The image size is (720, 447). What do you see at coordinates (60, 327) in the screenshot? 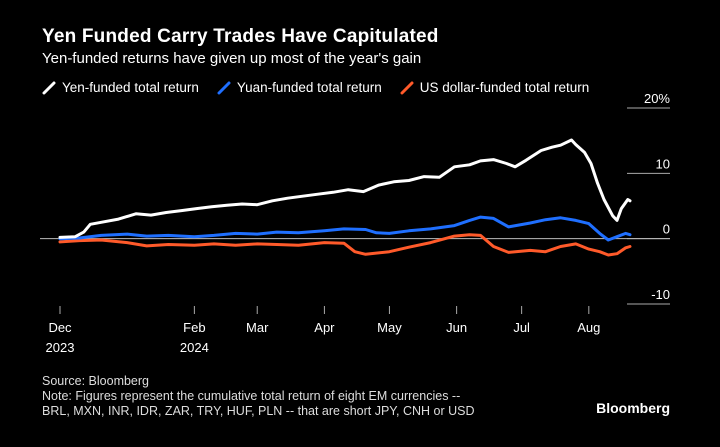
I see `x-tick-label: Dec` at bounding box center [60, 327].